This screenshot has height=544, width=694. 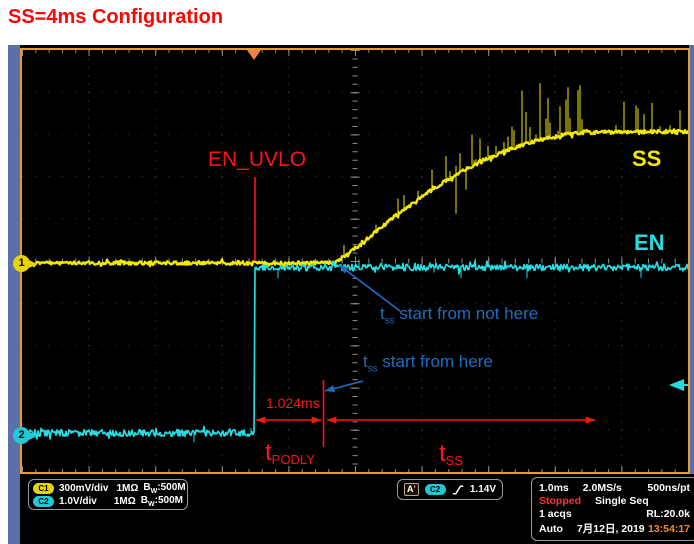 I want to click on trigger-level: 1.14V, so click(x=482, y=489).